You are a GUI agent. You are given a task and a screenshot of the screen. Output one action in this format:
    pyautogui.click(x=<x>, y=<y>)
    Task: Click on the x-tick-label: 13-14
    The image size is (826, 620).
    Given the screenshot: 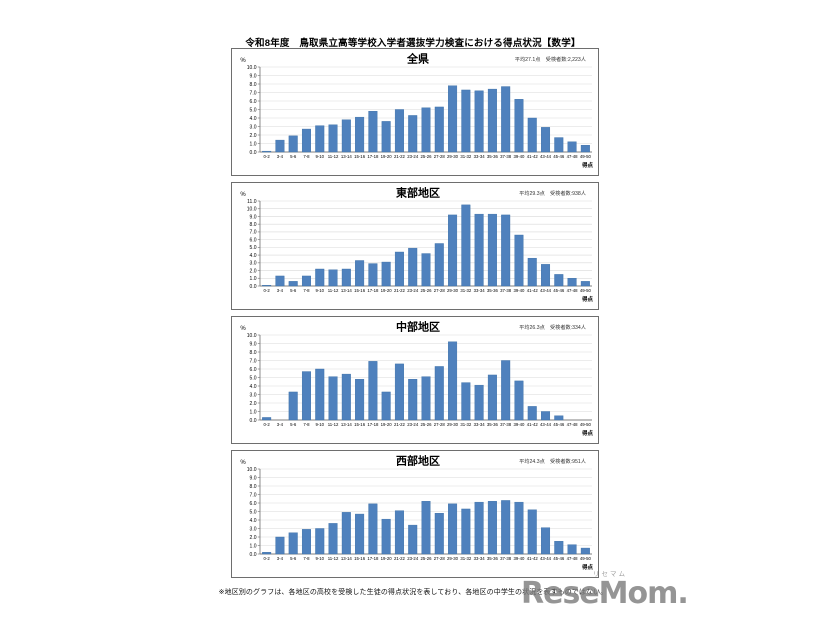 What is the action you would take?
    pyautogui.click(x=347, y=558)
    